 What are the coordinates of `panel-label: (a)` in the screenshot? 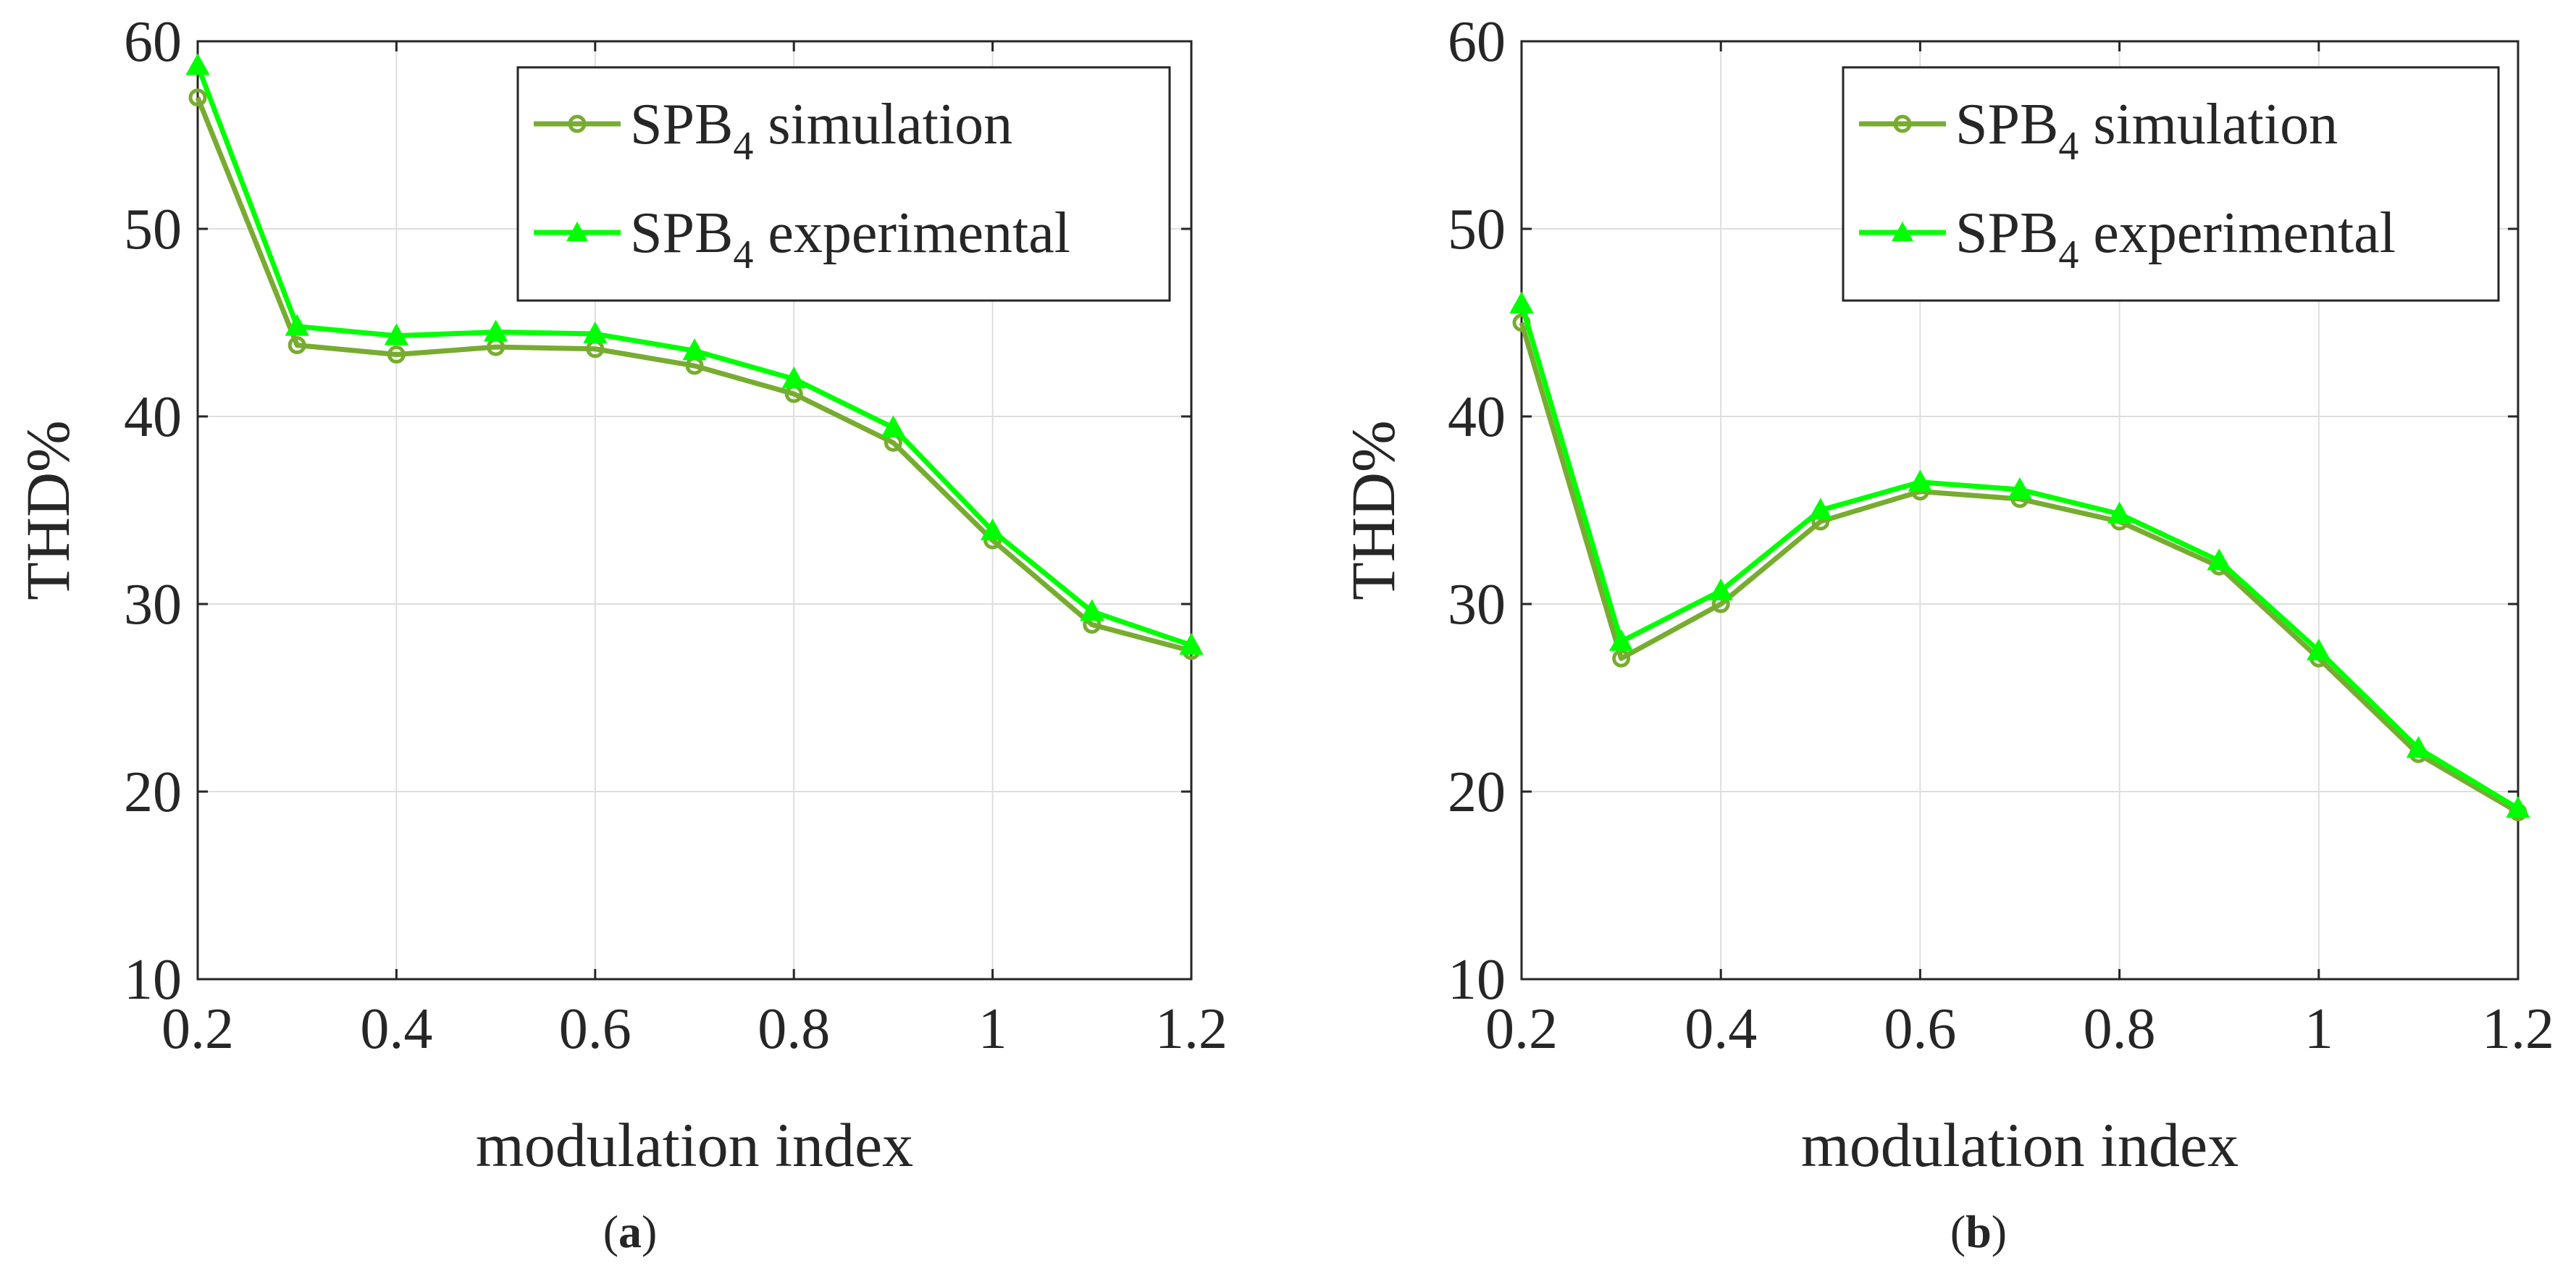 It's located at (630, 1231).